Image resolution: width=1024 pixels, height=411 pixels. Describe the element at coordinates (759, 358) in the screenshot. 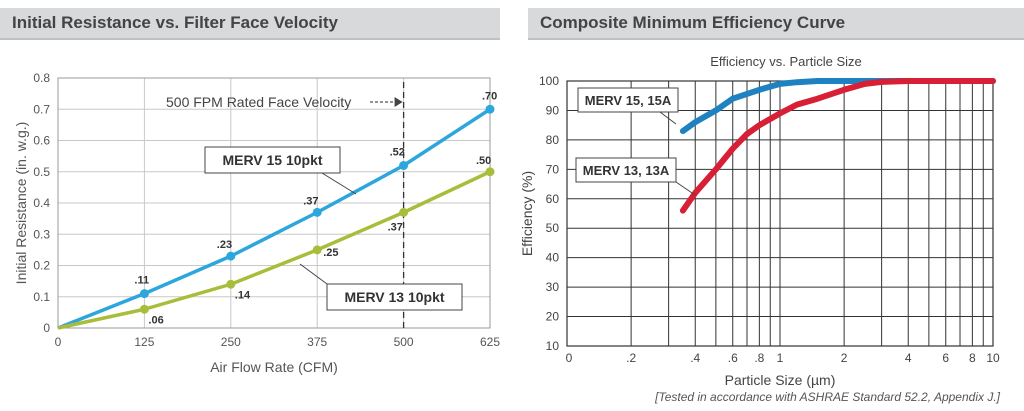

I see `x-tick-label: .8` at that location.